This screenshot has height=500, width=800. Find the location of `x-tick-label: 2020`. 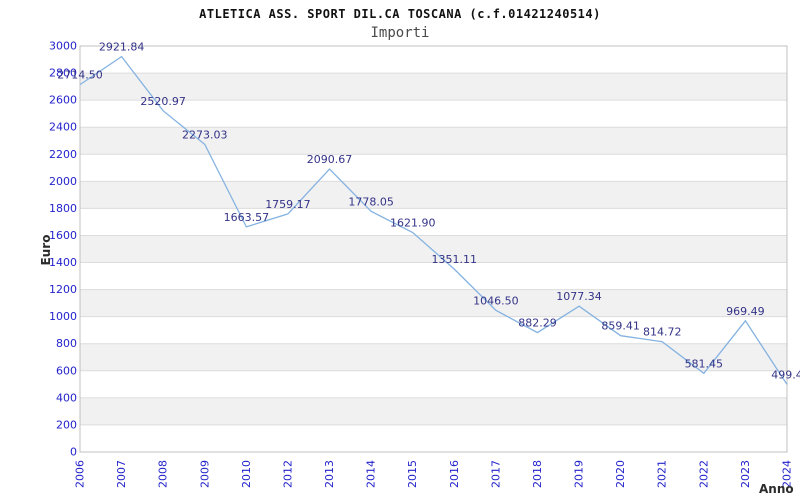

x-tick-label: 2020 is located at coordinates (620, 474).